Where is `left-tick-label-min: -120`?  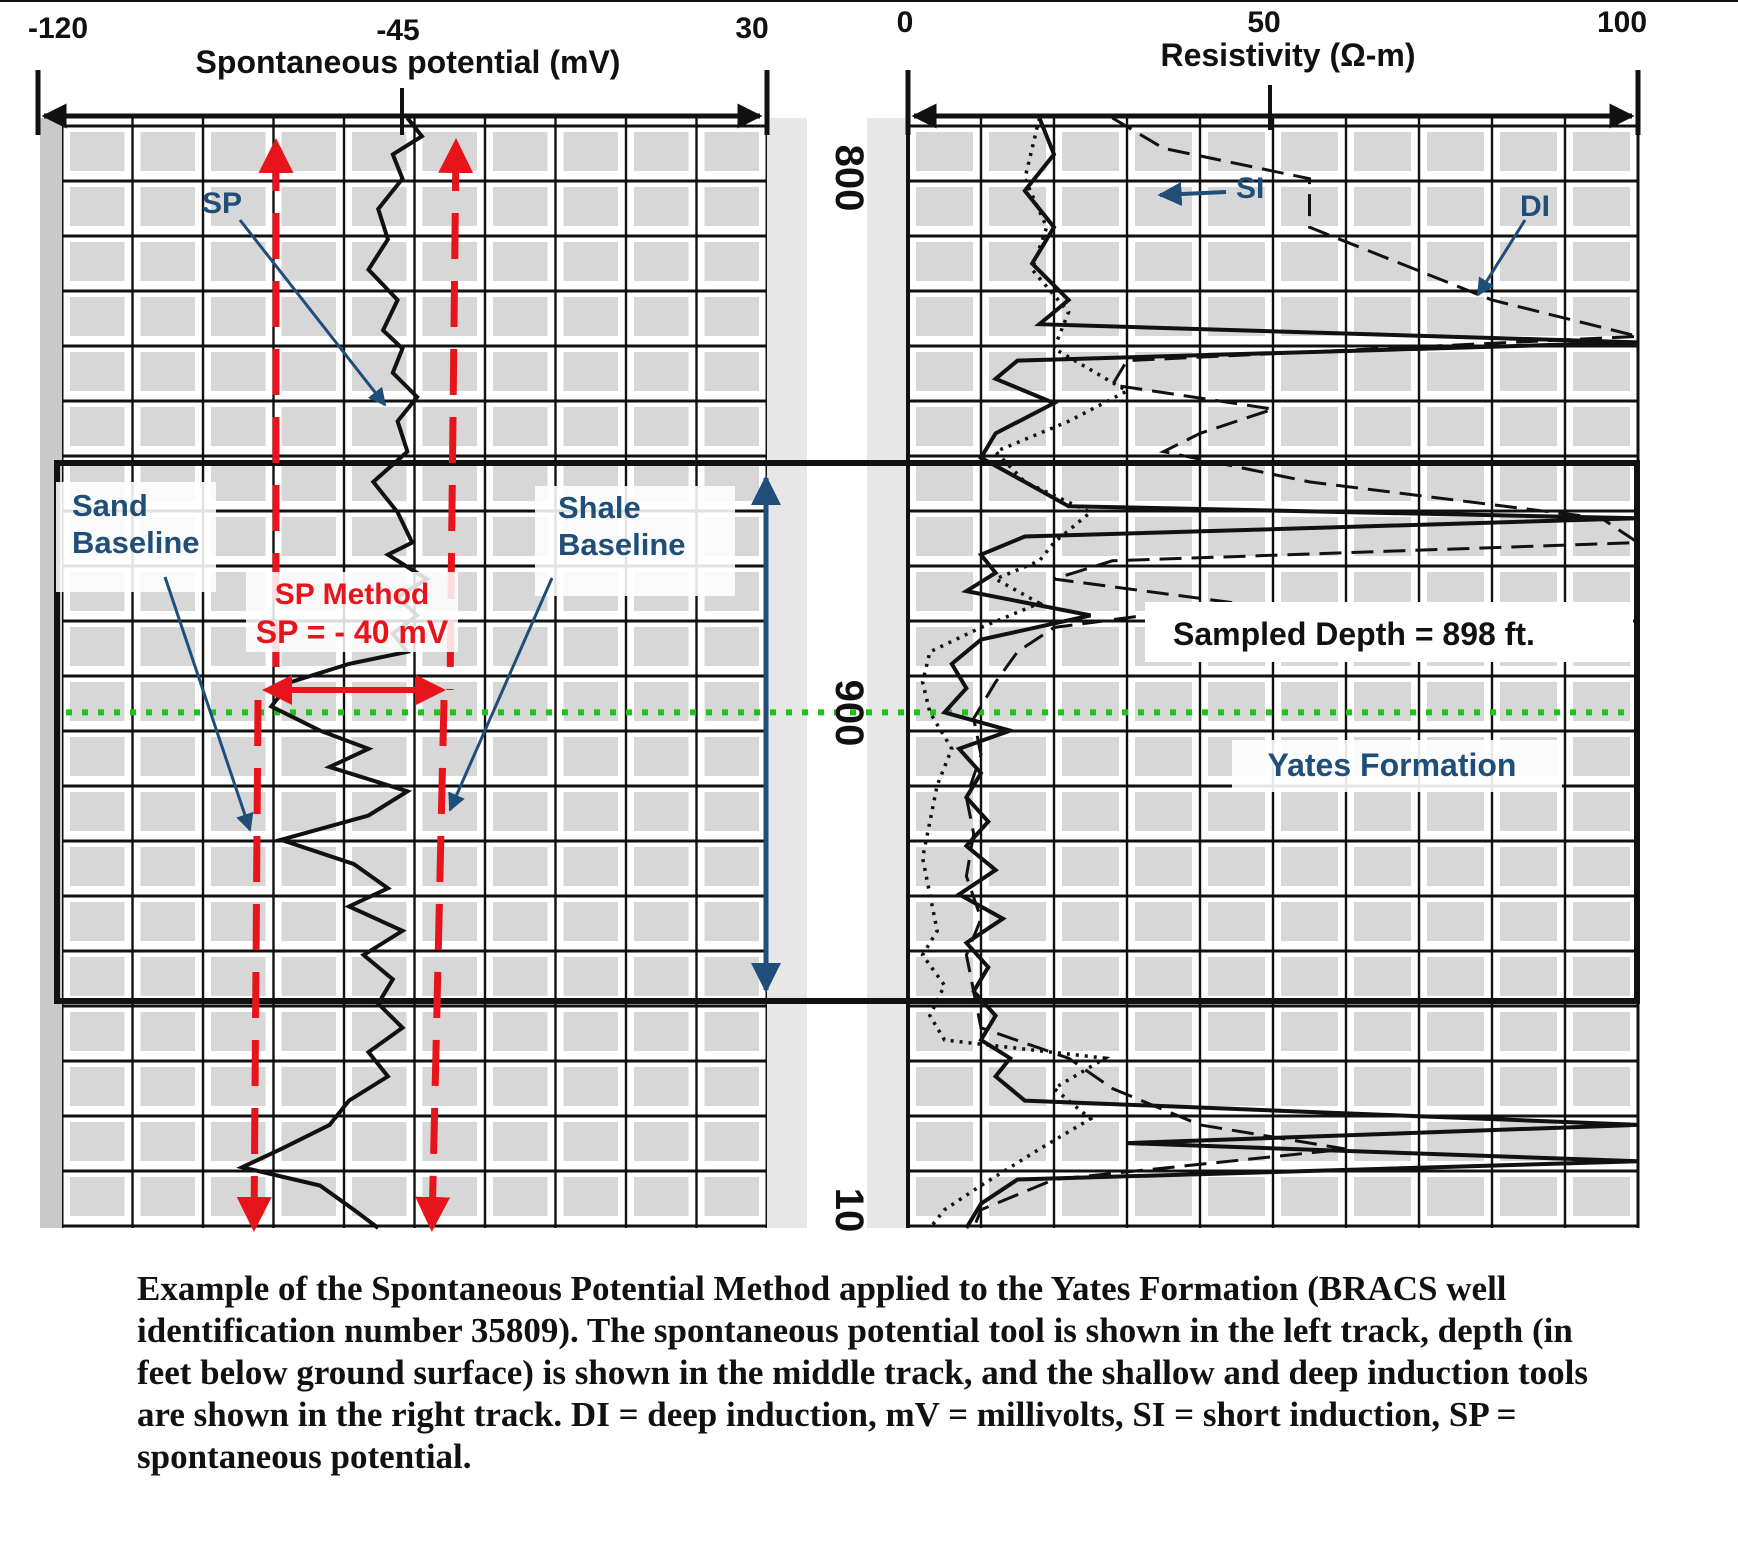 left-tick-label-min: -120 is located at coordinates (58, 28).